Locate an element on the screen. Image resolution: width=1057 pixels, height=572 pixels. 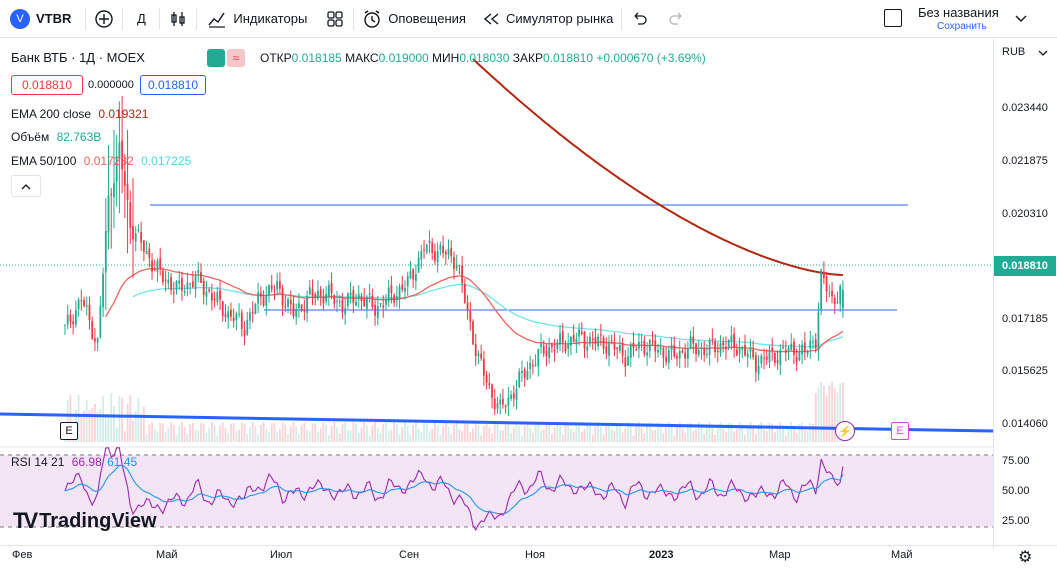
buy-button: 0.018810 is located at coordinates (173, 85).